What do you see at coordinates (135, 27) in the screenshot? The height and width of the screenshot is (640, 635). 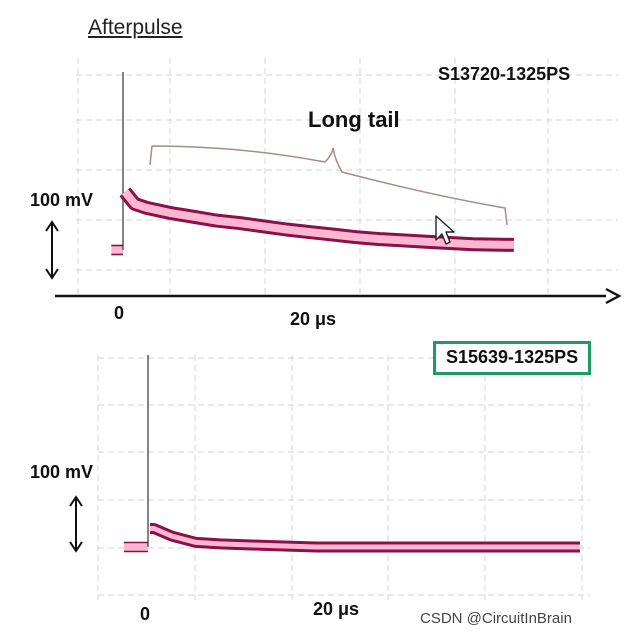 I see `figure-heading: Afterpulse` at bounding box center [135, 27].